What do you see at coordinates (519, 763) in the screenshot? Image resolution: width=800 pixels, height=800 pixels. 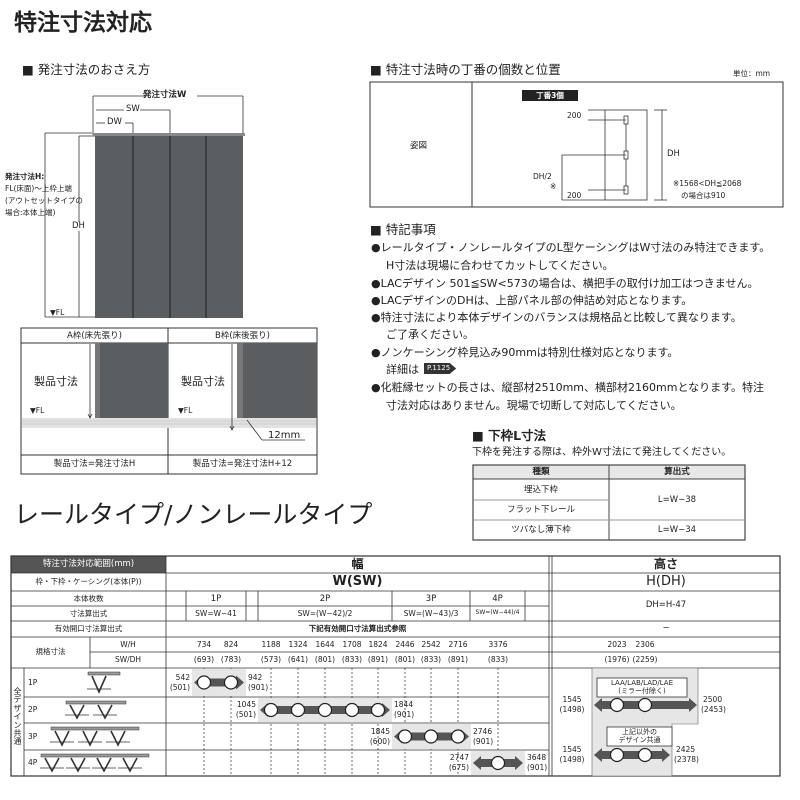 I see `range-bar-4P-right-arrow` at bounding box center [519, 763].